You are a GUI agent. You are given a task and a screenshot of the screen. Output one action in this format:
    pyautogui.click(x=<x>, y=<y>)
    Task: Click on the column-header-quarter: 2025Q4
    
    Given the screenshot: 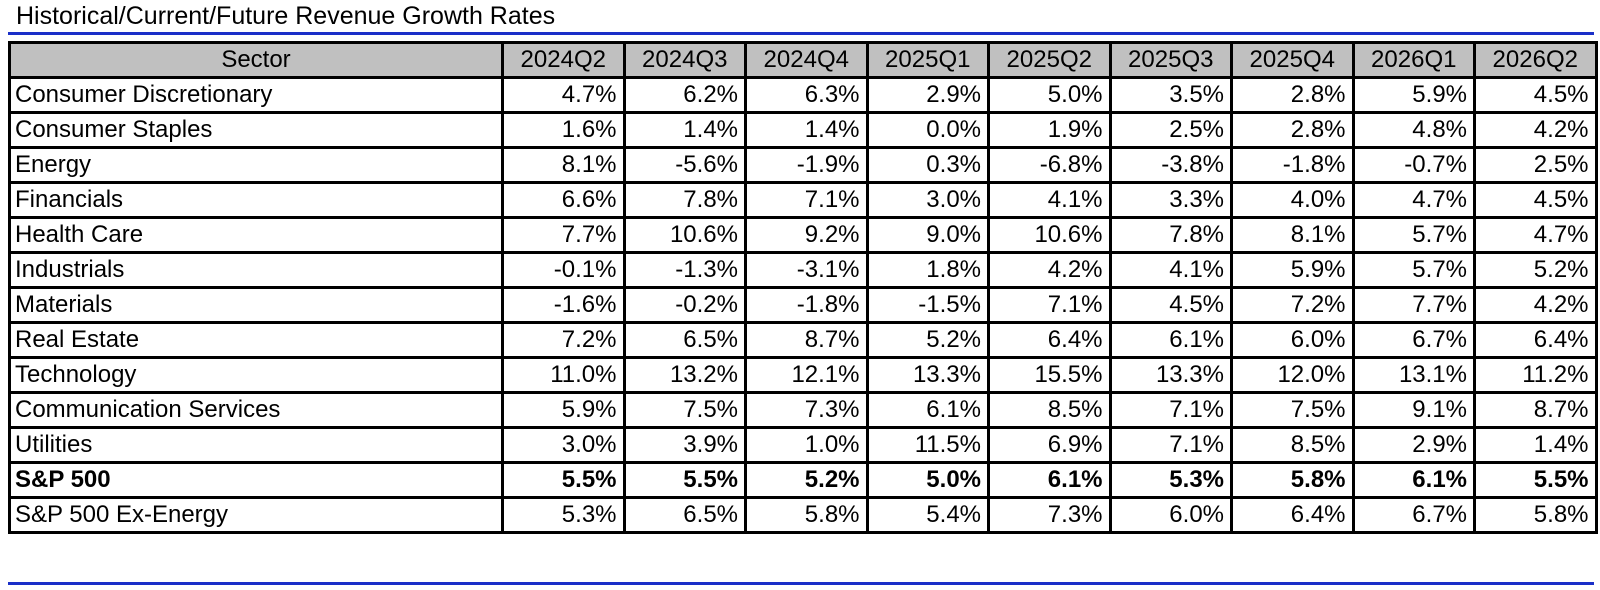 What is the action you would take?
    pyautogui.click(x=1292, y=60)
    